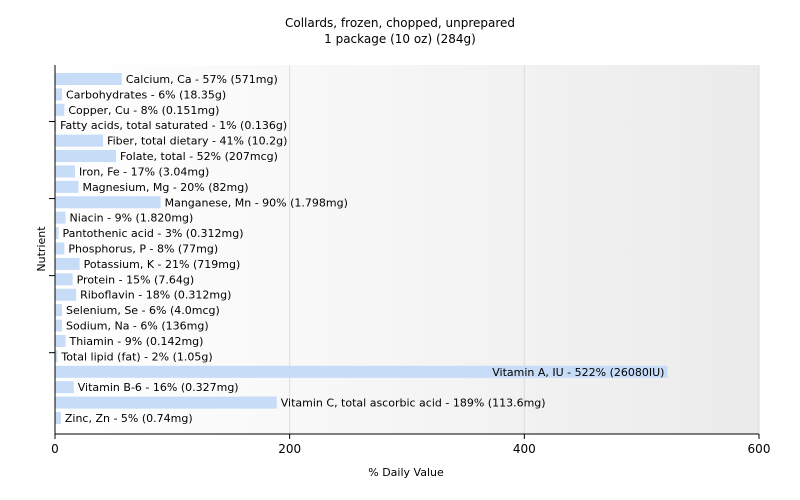 The height and width of the screenshot is (500, 800). I want to click on x-tick-label: 0, so click(55, 449).